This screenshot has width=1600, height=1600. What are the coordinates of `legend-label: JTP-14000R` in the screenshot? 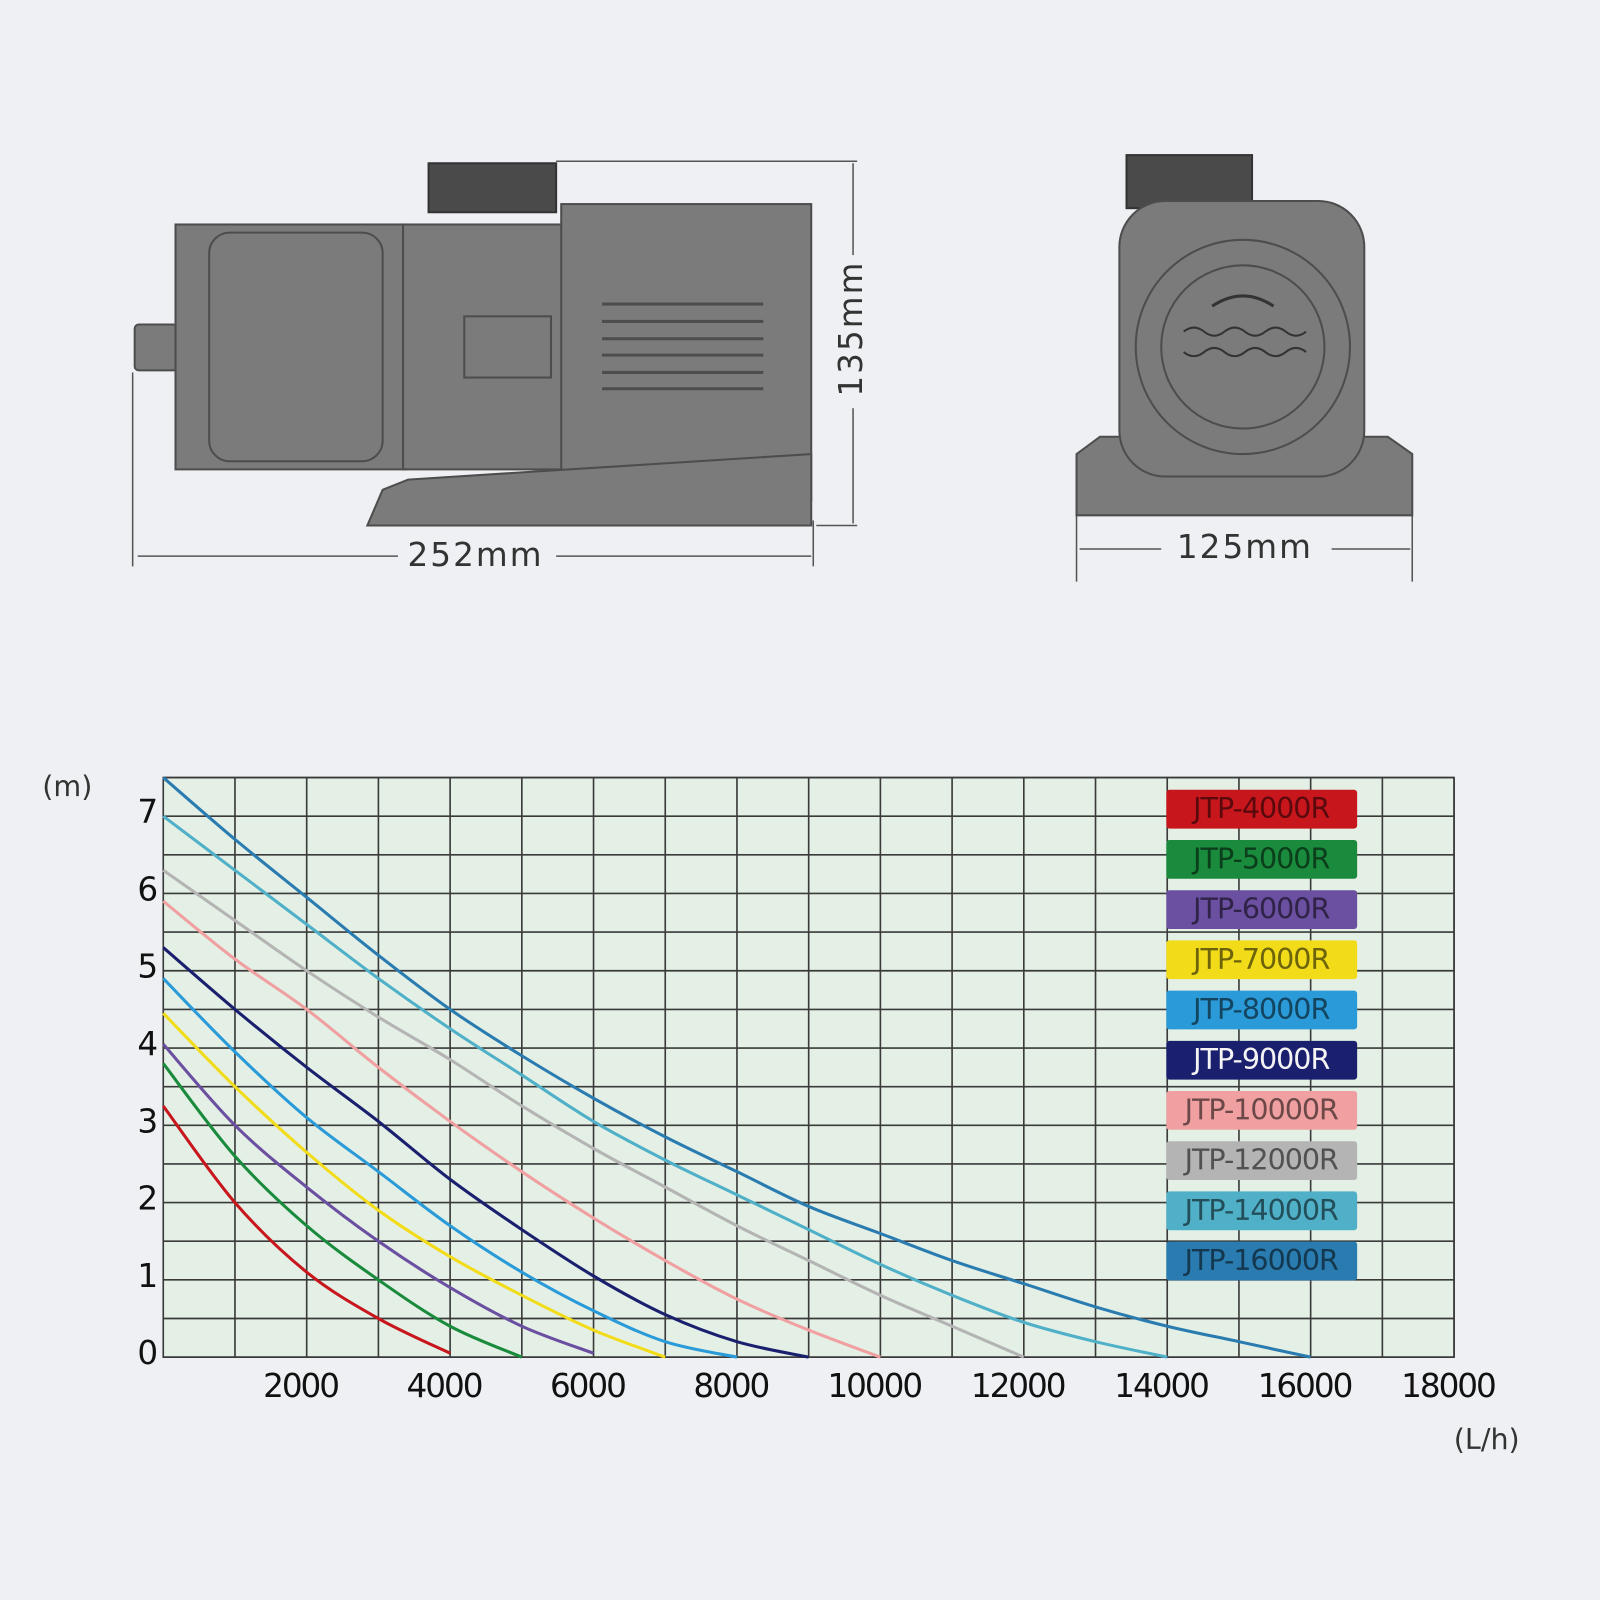 It's located at (1261, 1210).